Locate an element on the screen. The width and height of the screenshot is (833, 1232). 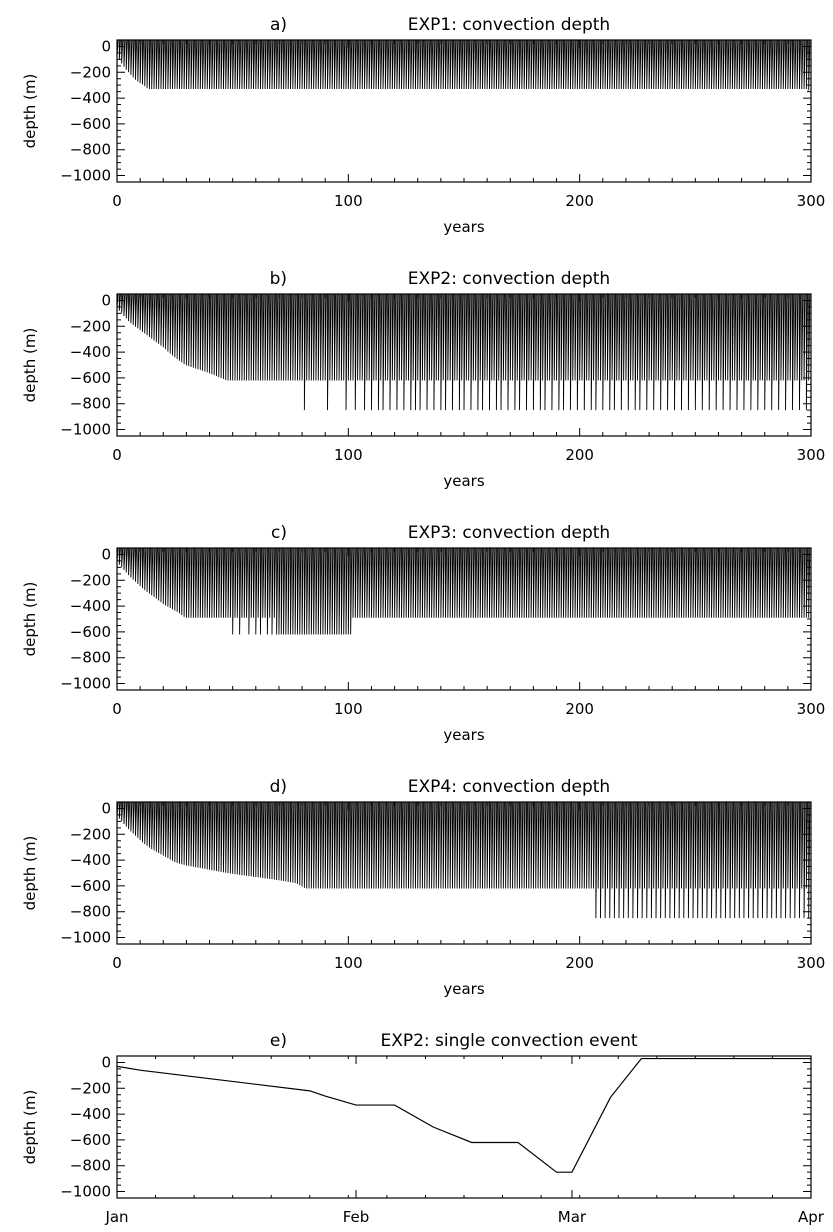
panel-b-ytick-label: −200 is located at coordinates (90, 326).